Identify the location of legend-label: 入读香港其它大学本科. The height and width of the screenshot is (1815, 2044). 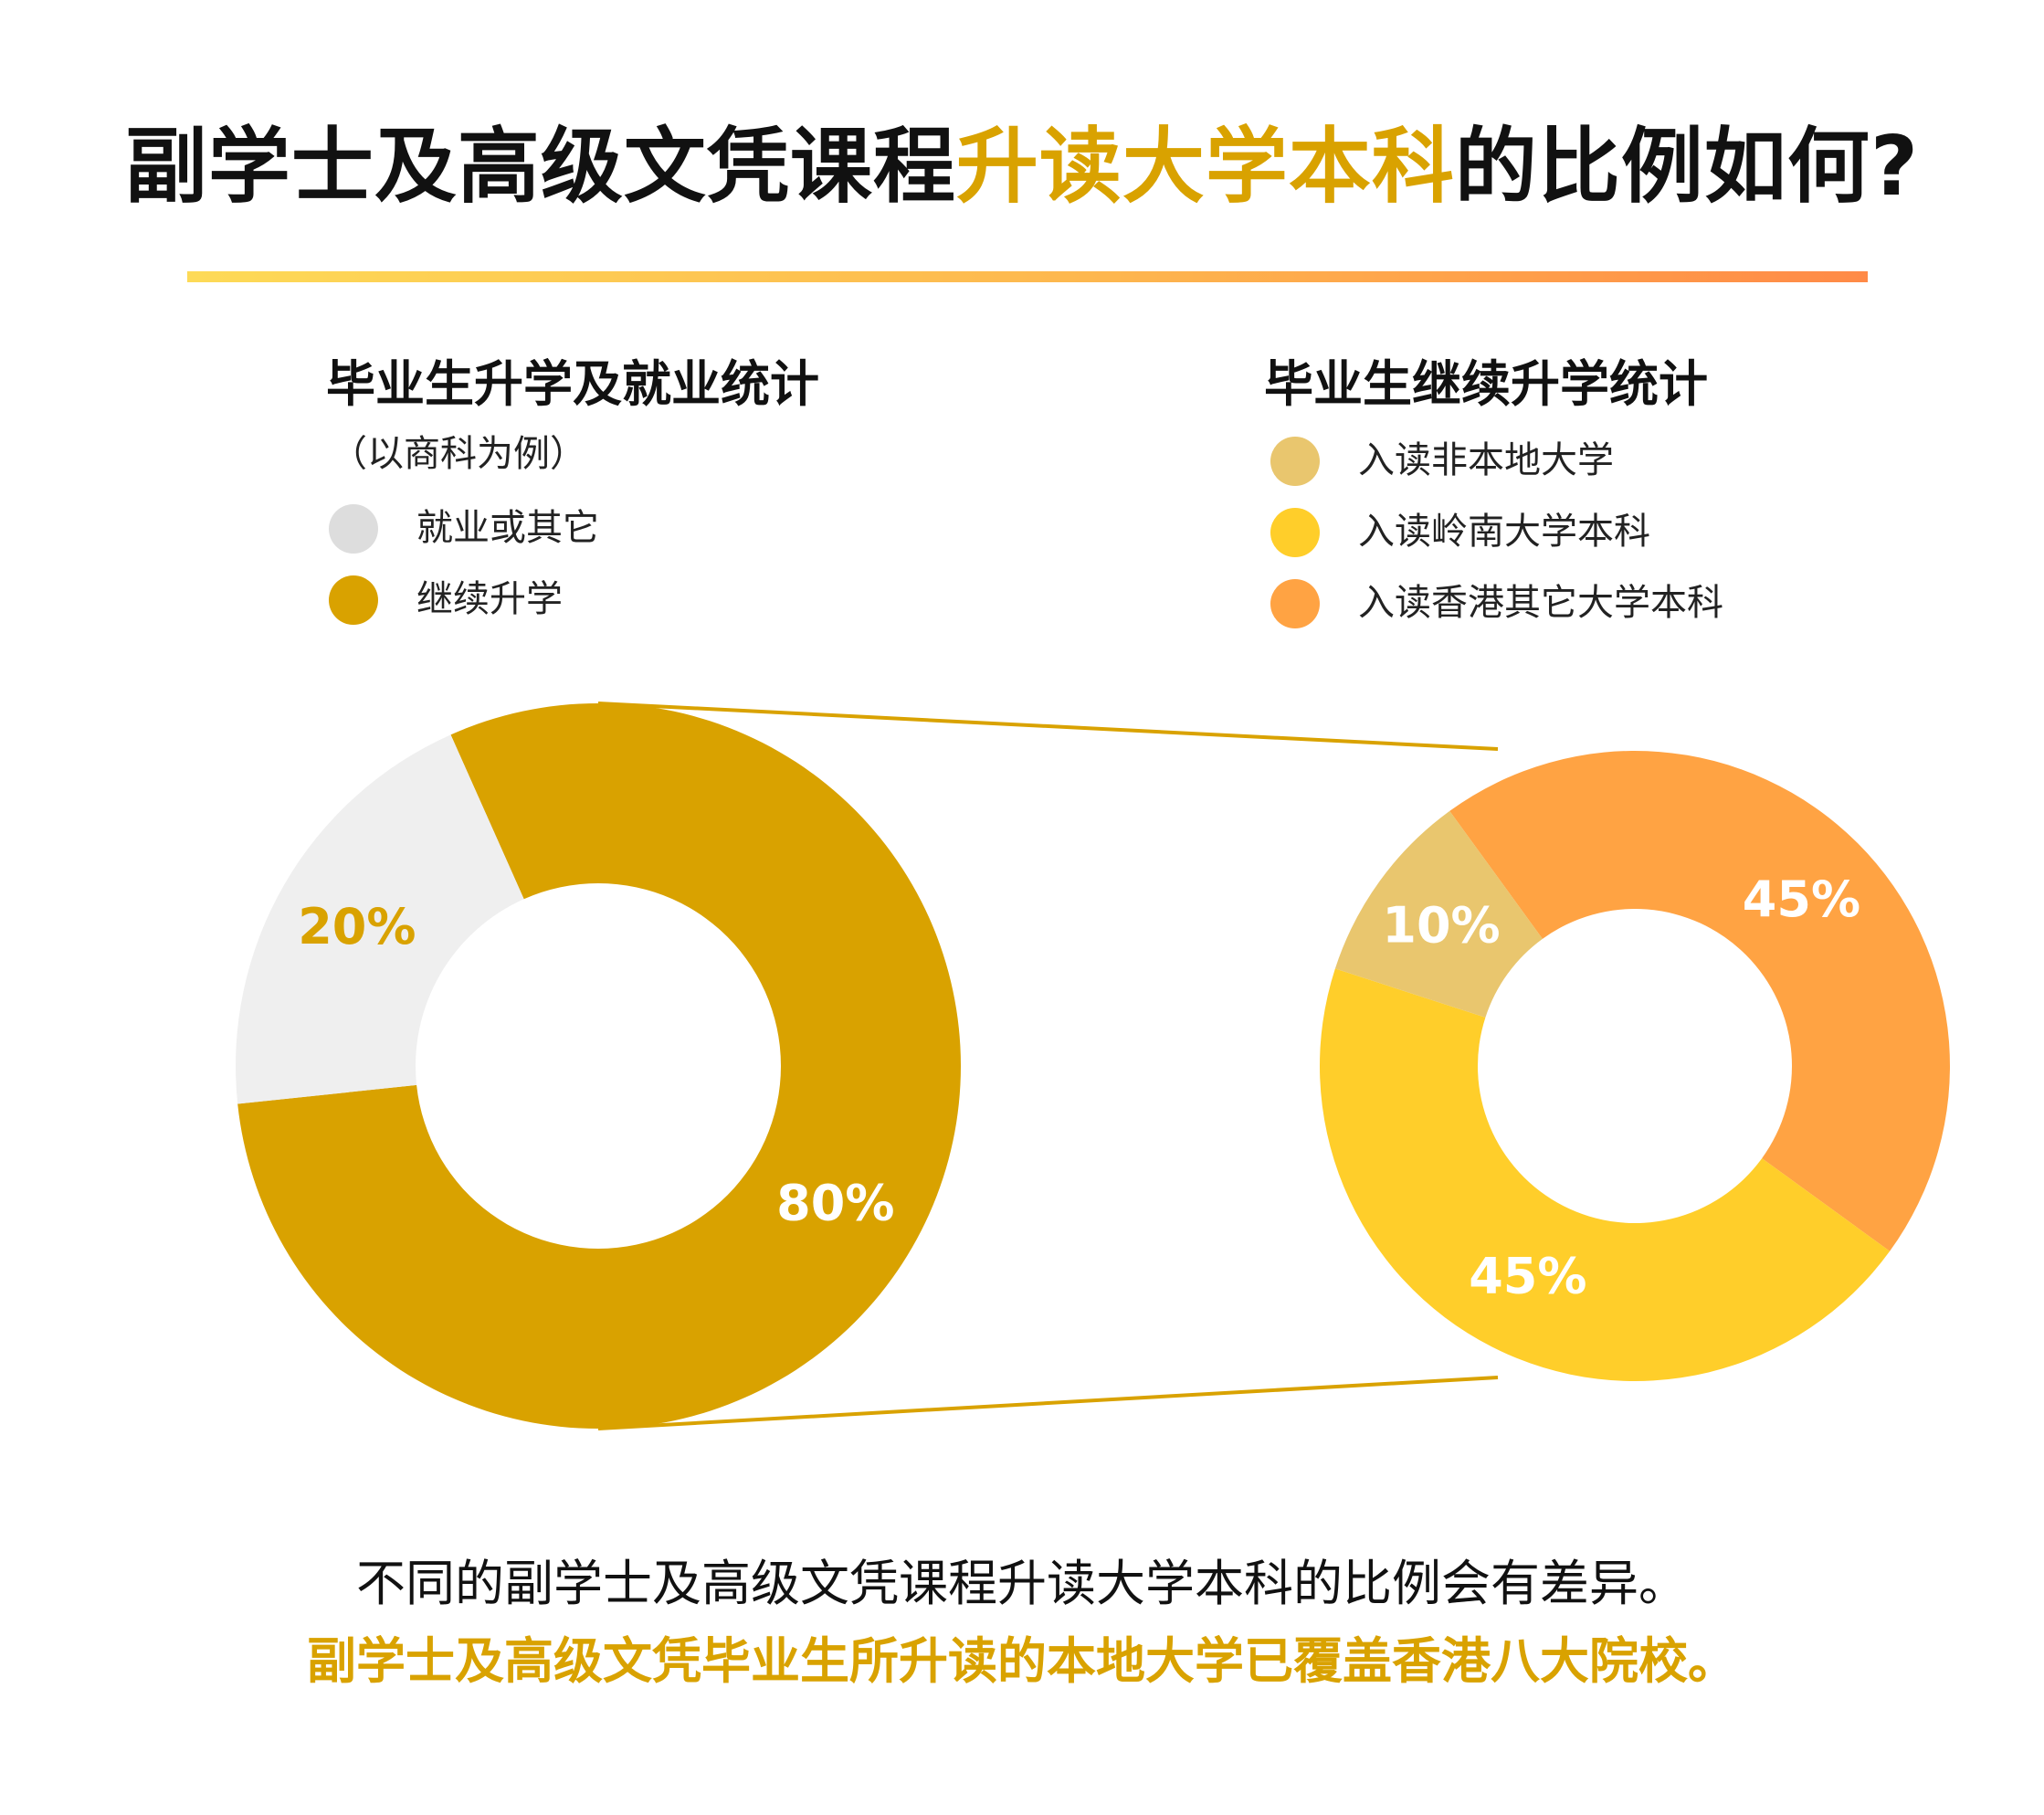
(1540, 603).